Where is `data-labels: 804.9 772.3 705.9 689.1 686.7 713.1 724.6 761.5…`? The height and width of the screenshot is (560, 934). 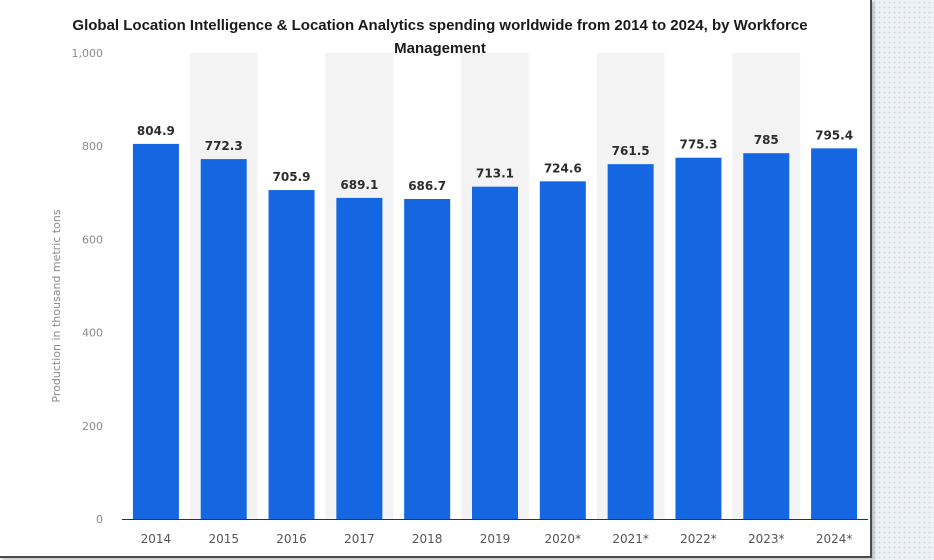 data-labels: 804.9 772.3 705.9 689.1 686.7 713.1 724.6 761.5… is located at coordinates (495, 158).